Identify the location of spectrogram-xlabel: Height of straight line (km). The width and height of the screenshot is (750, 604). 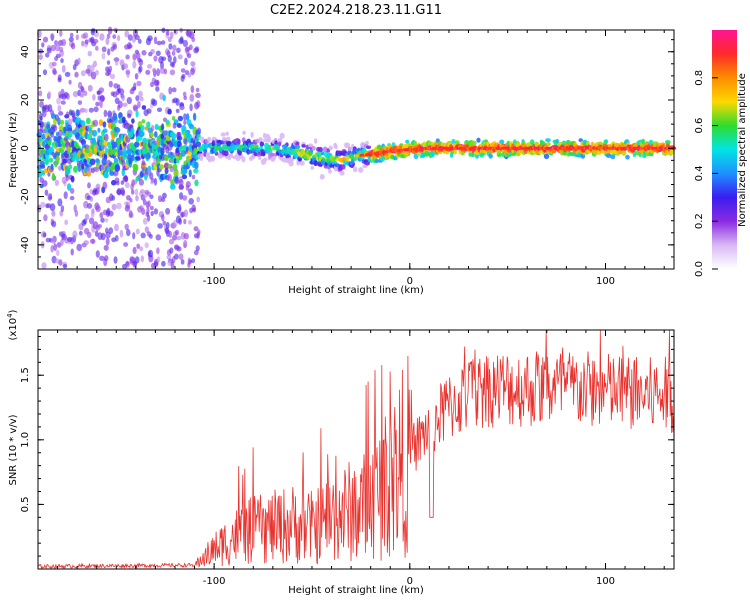
(356, 290).